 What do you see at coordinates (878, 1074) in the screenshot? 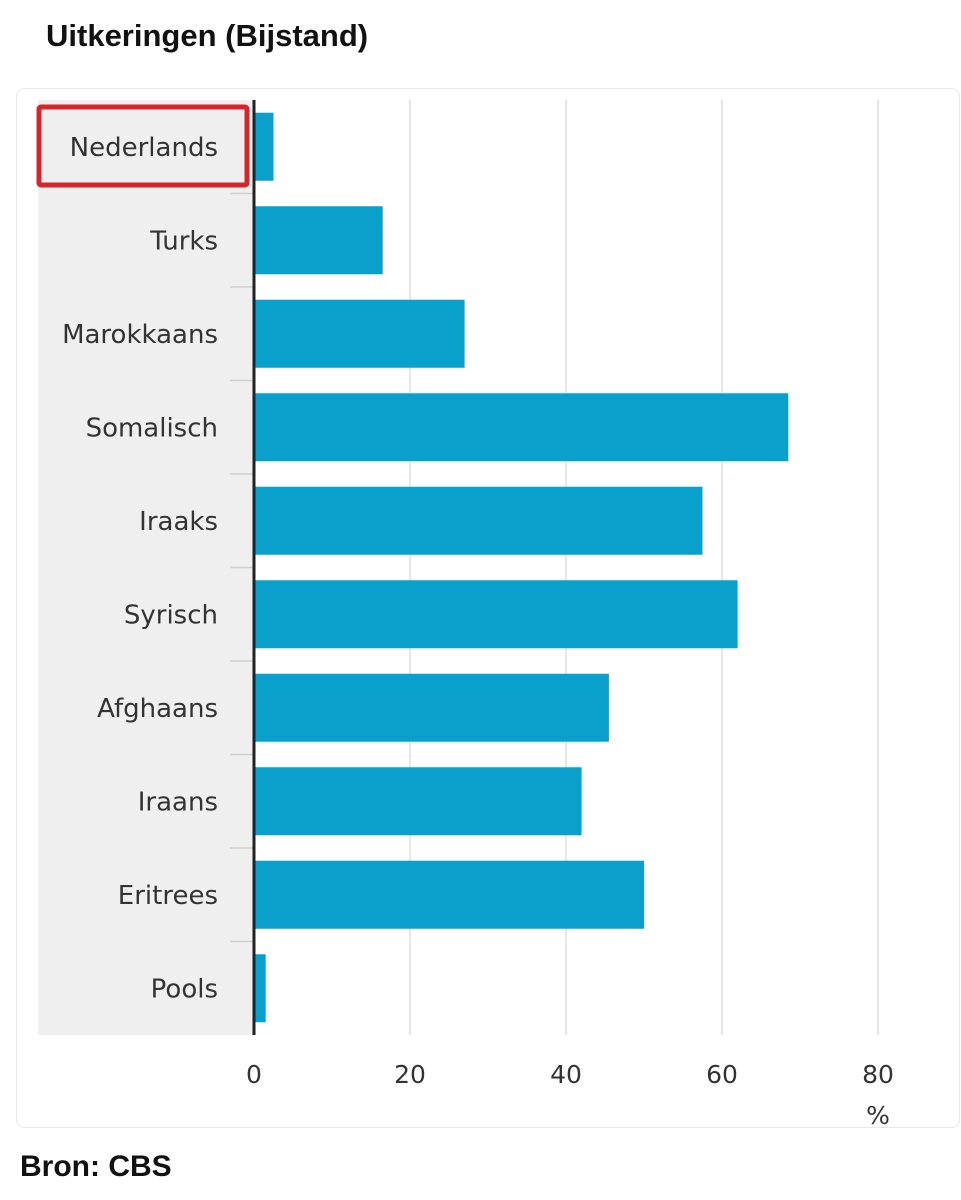
I see `x-tick-label: 80` at bounding box center [878, 1074].